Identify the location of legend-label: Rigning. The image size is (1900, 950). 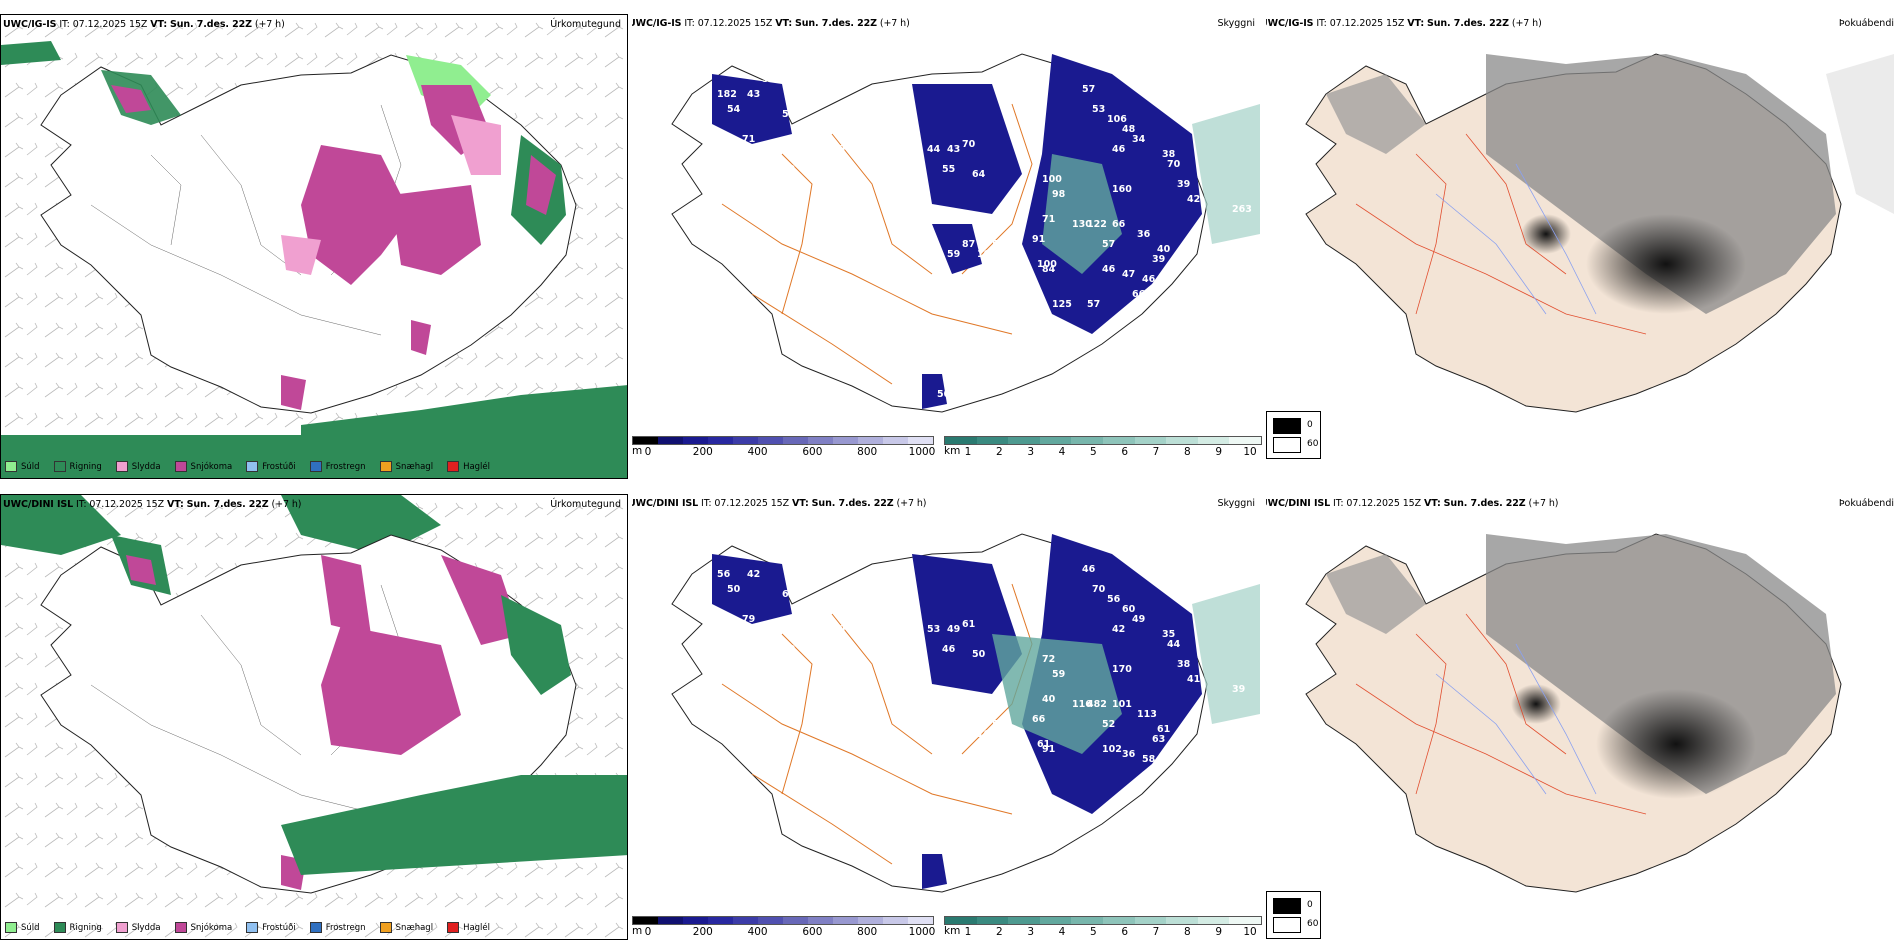
(85, 927).